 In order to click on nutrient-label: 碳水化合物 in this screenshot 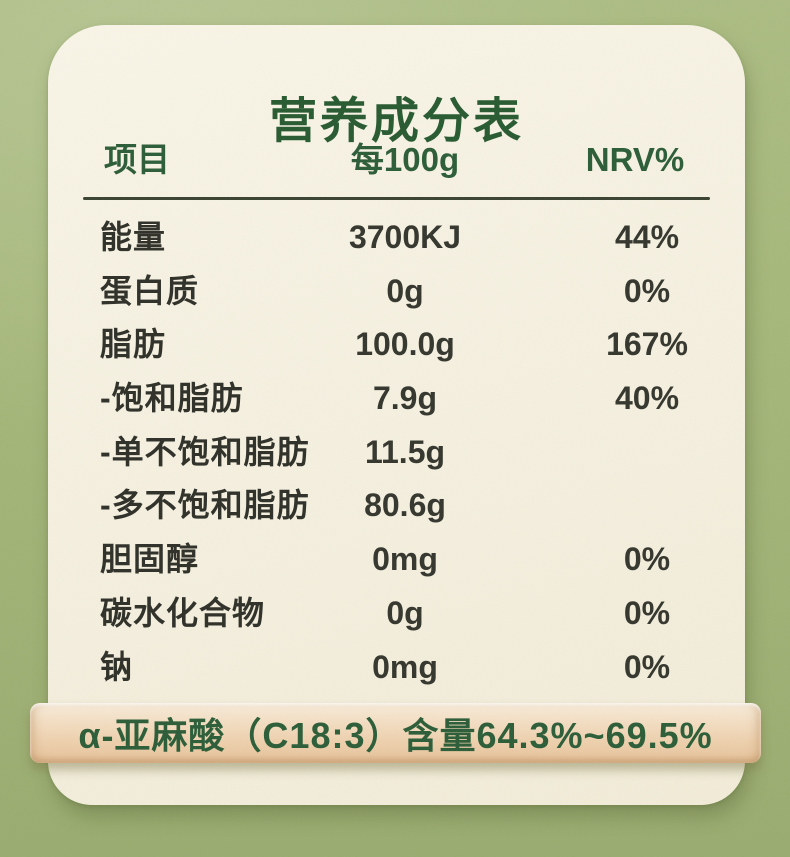, I will do `click(183, 612)`.